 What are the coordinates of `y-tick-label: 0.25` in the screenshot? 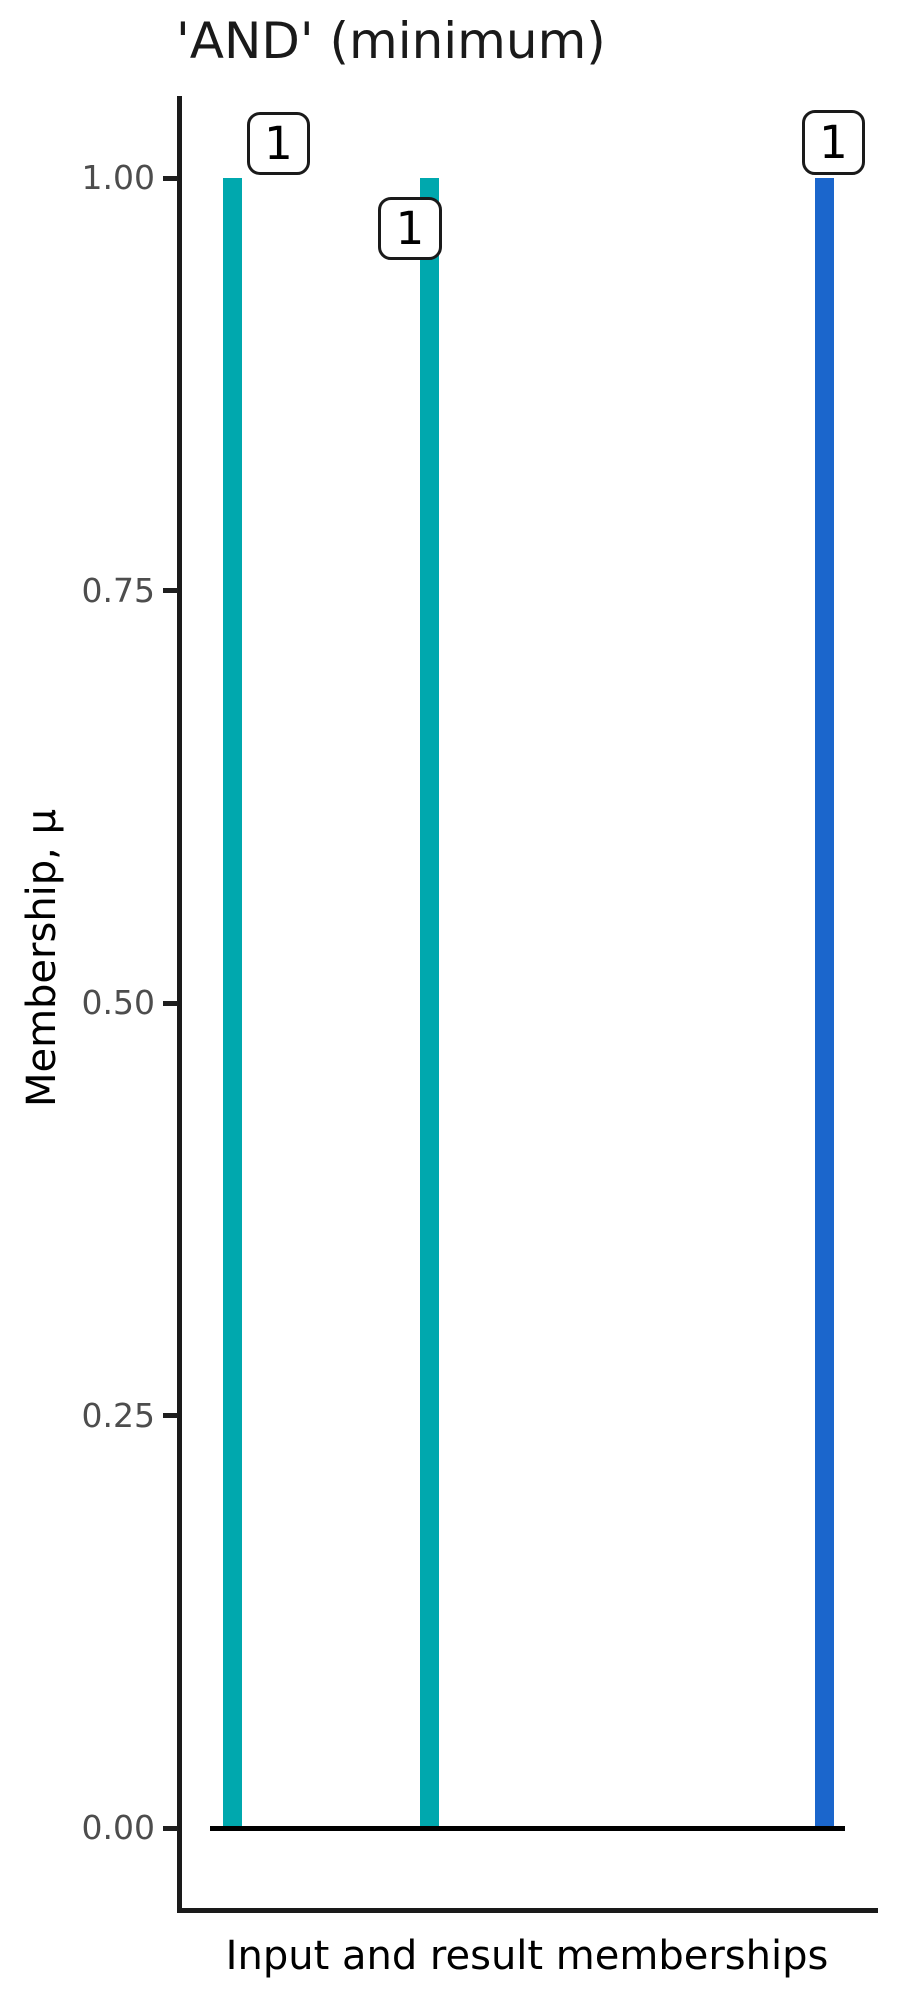 It's located at (118, 1415).